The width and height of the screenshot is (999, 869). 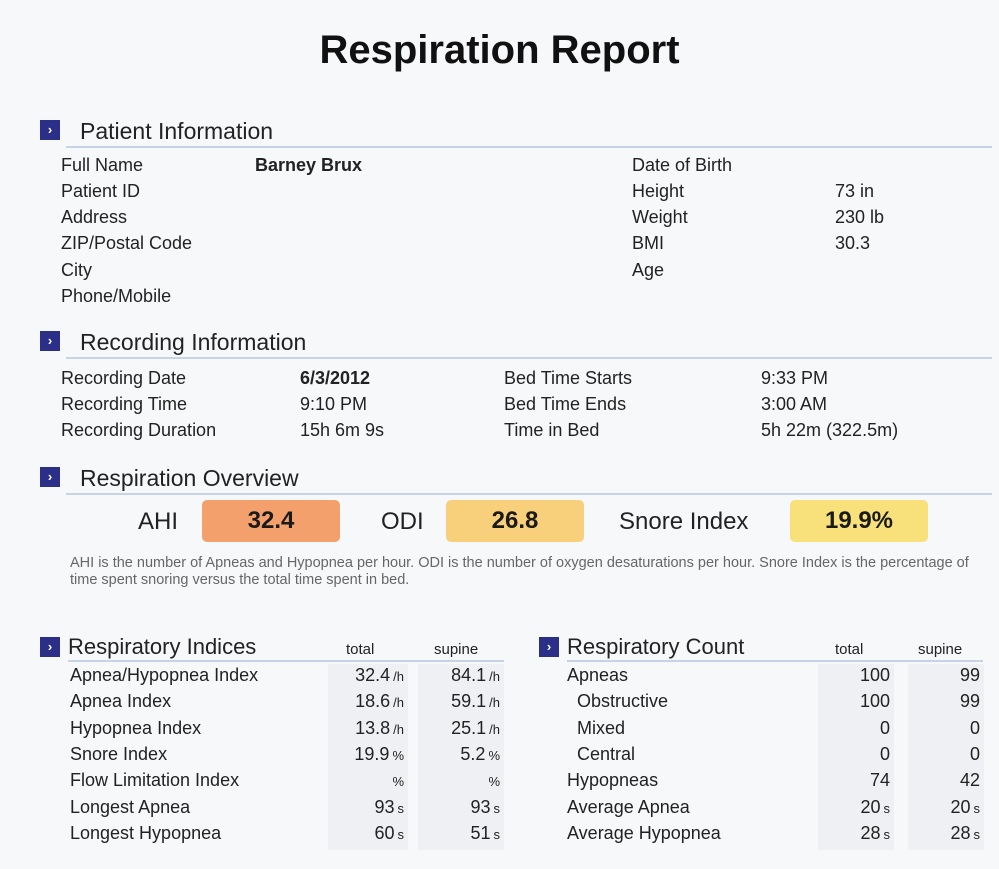 I want to click on overview-section-header: › Respiration Overview, so click(x=516, y=480).